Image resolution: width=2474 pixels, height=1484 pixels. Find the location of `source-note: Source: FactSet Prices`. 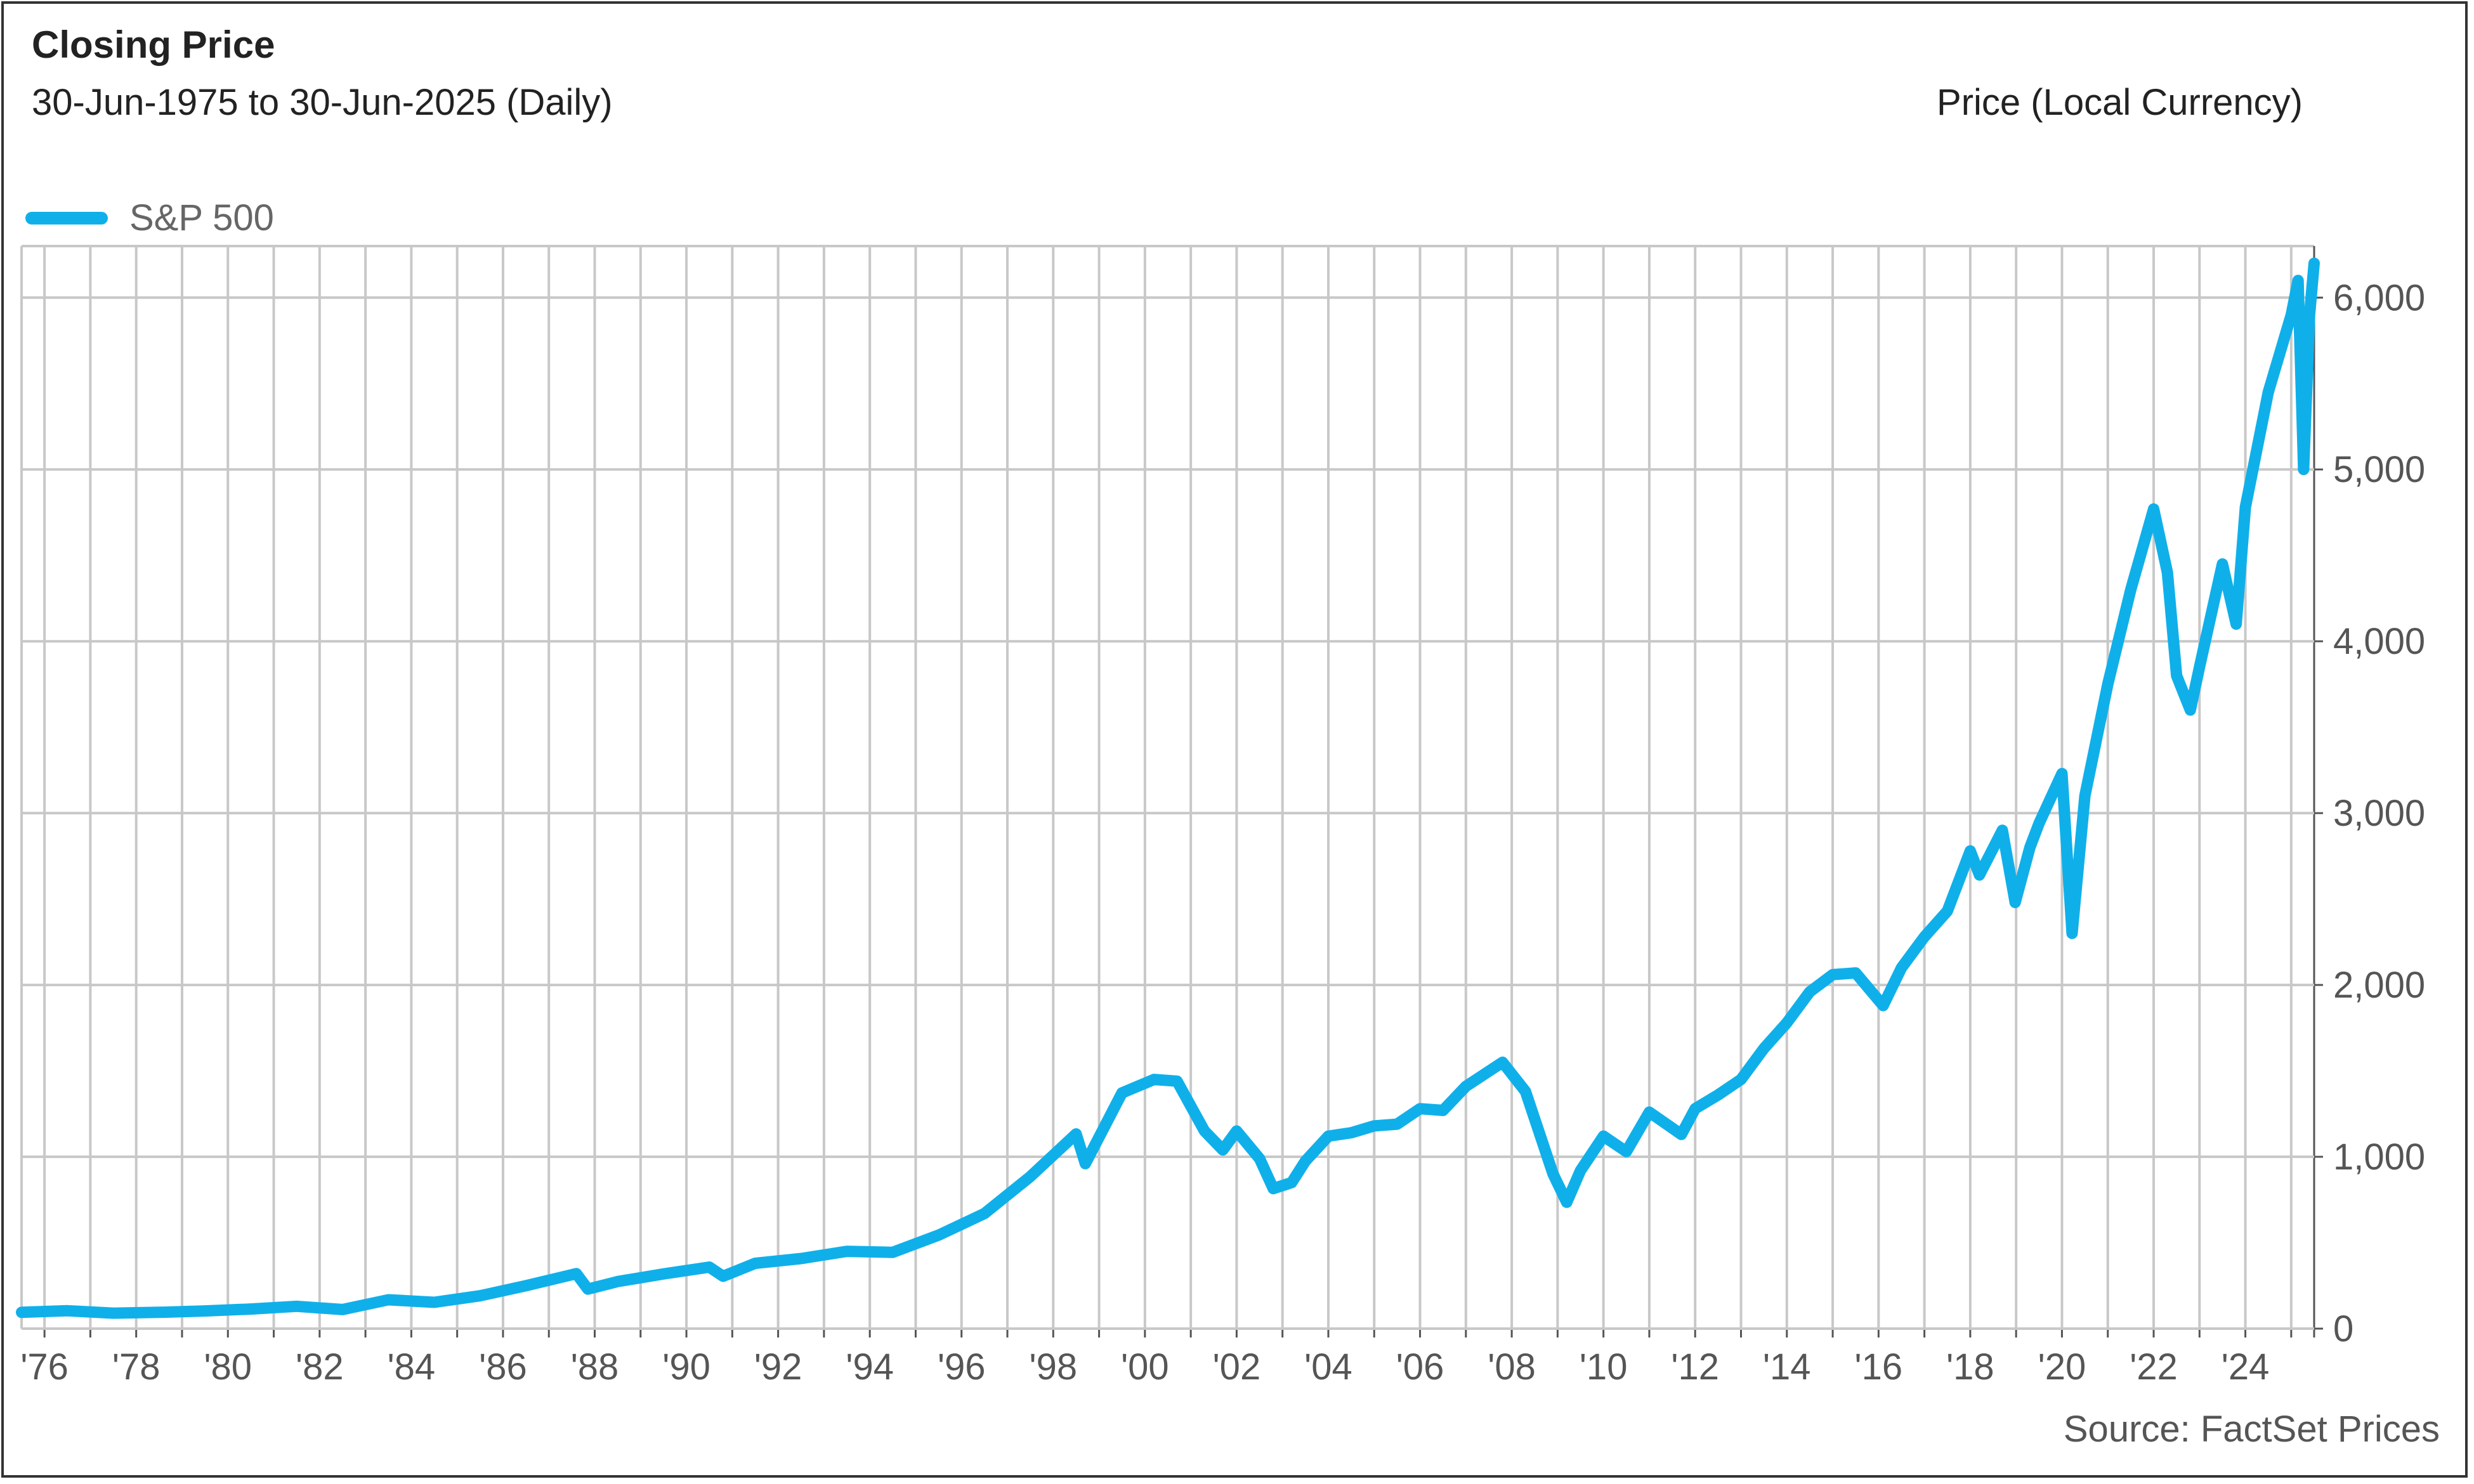

source-note: Source: FactSet Prices is located at coordinates (2251, 1429).